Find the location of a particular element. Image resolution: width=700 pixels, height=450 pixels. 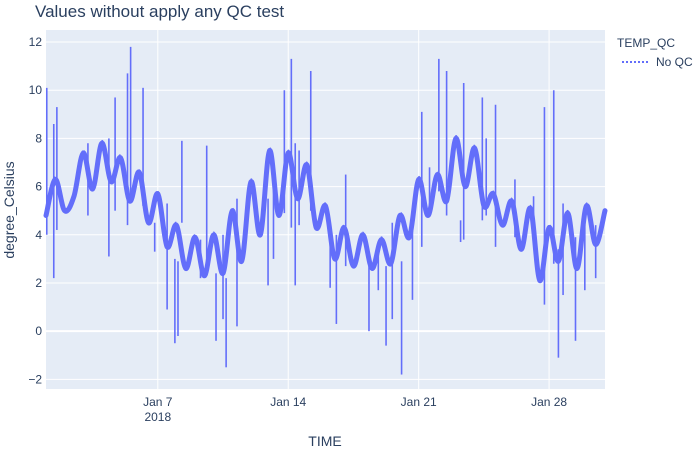

legend: TEMP_QC No QC is located at coordinates (655, 52).